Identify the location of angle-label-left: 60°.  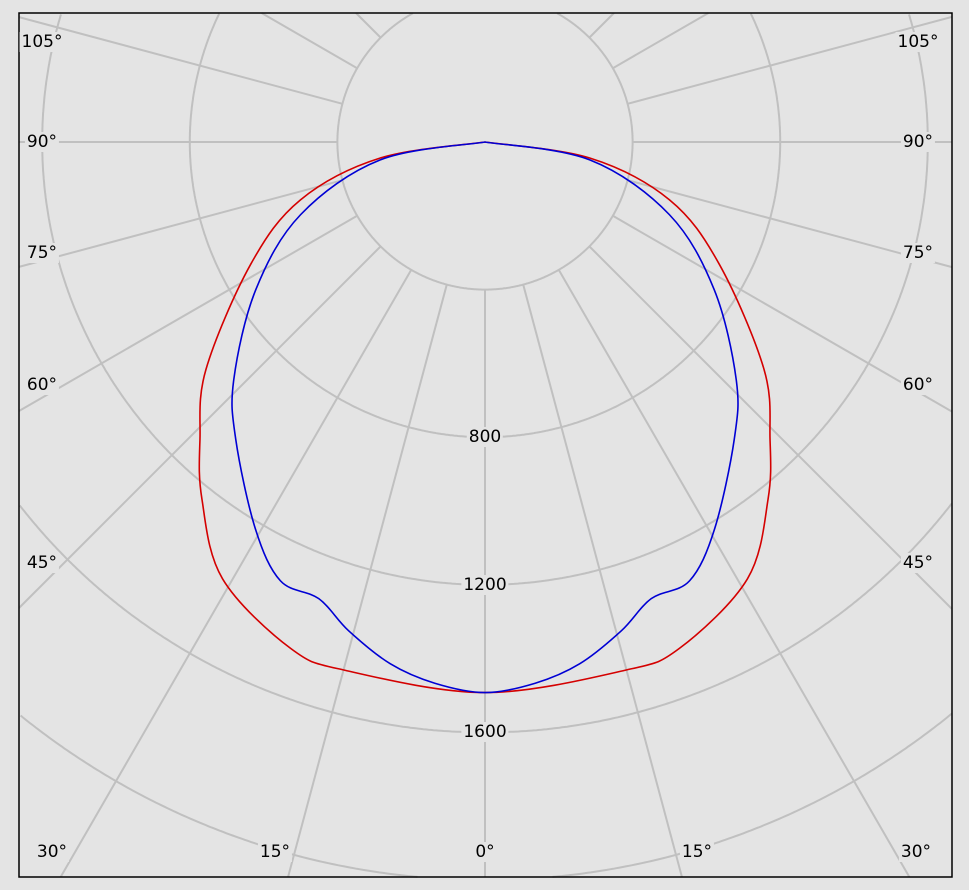
(42, 385).